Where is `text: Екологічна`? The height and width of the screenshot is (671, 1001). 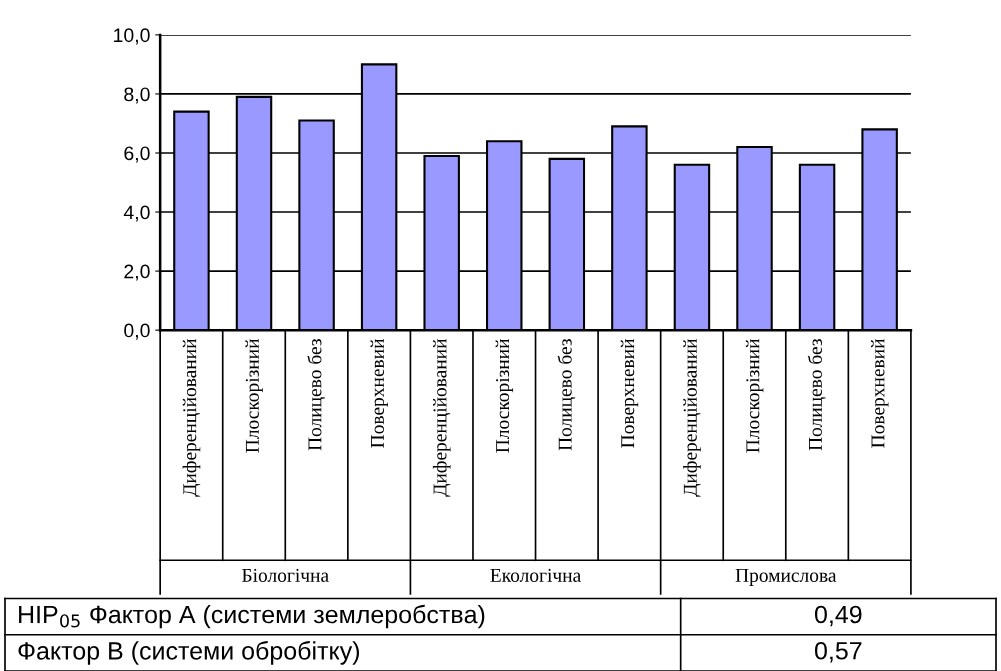
text: Екологічна is located at coordinates (535, 575).